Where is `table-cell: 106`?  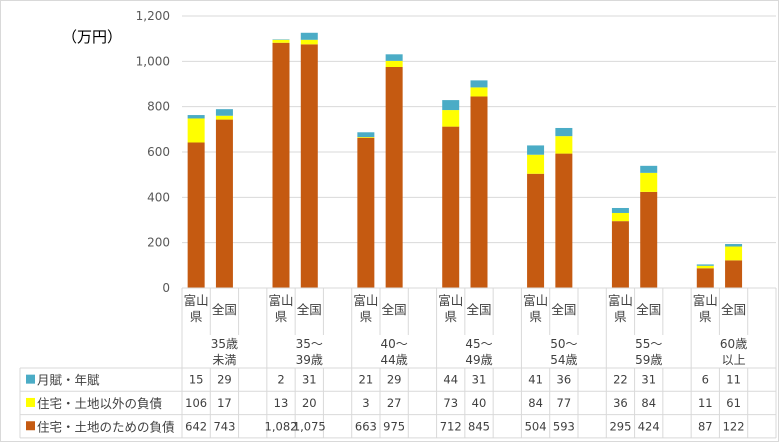
table-cell: 106 is located at coordinates (196, 403).